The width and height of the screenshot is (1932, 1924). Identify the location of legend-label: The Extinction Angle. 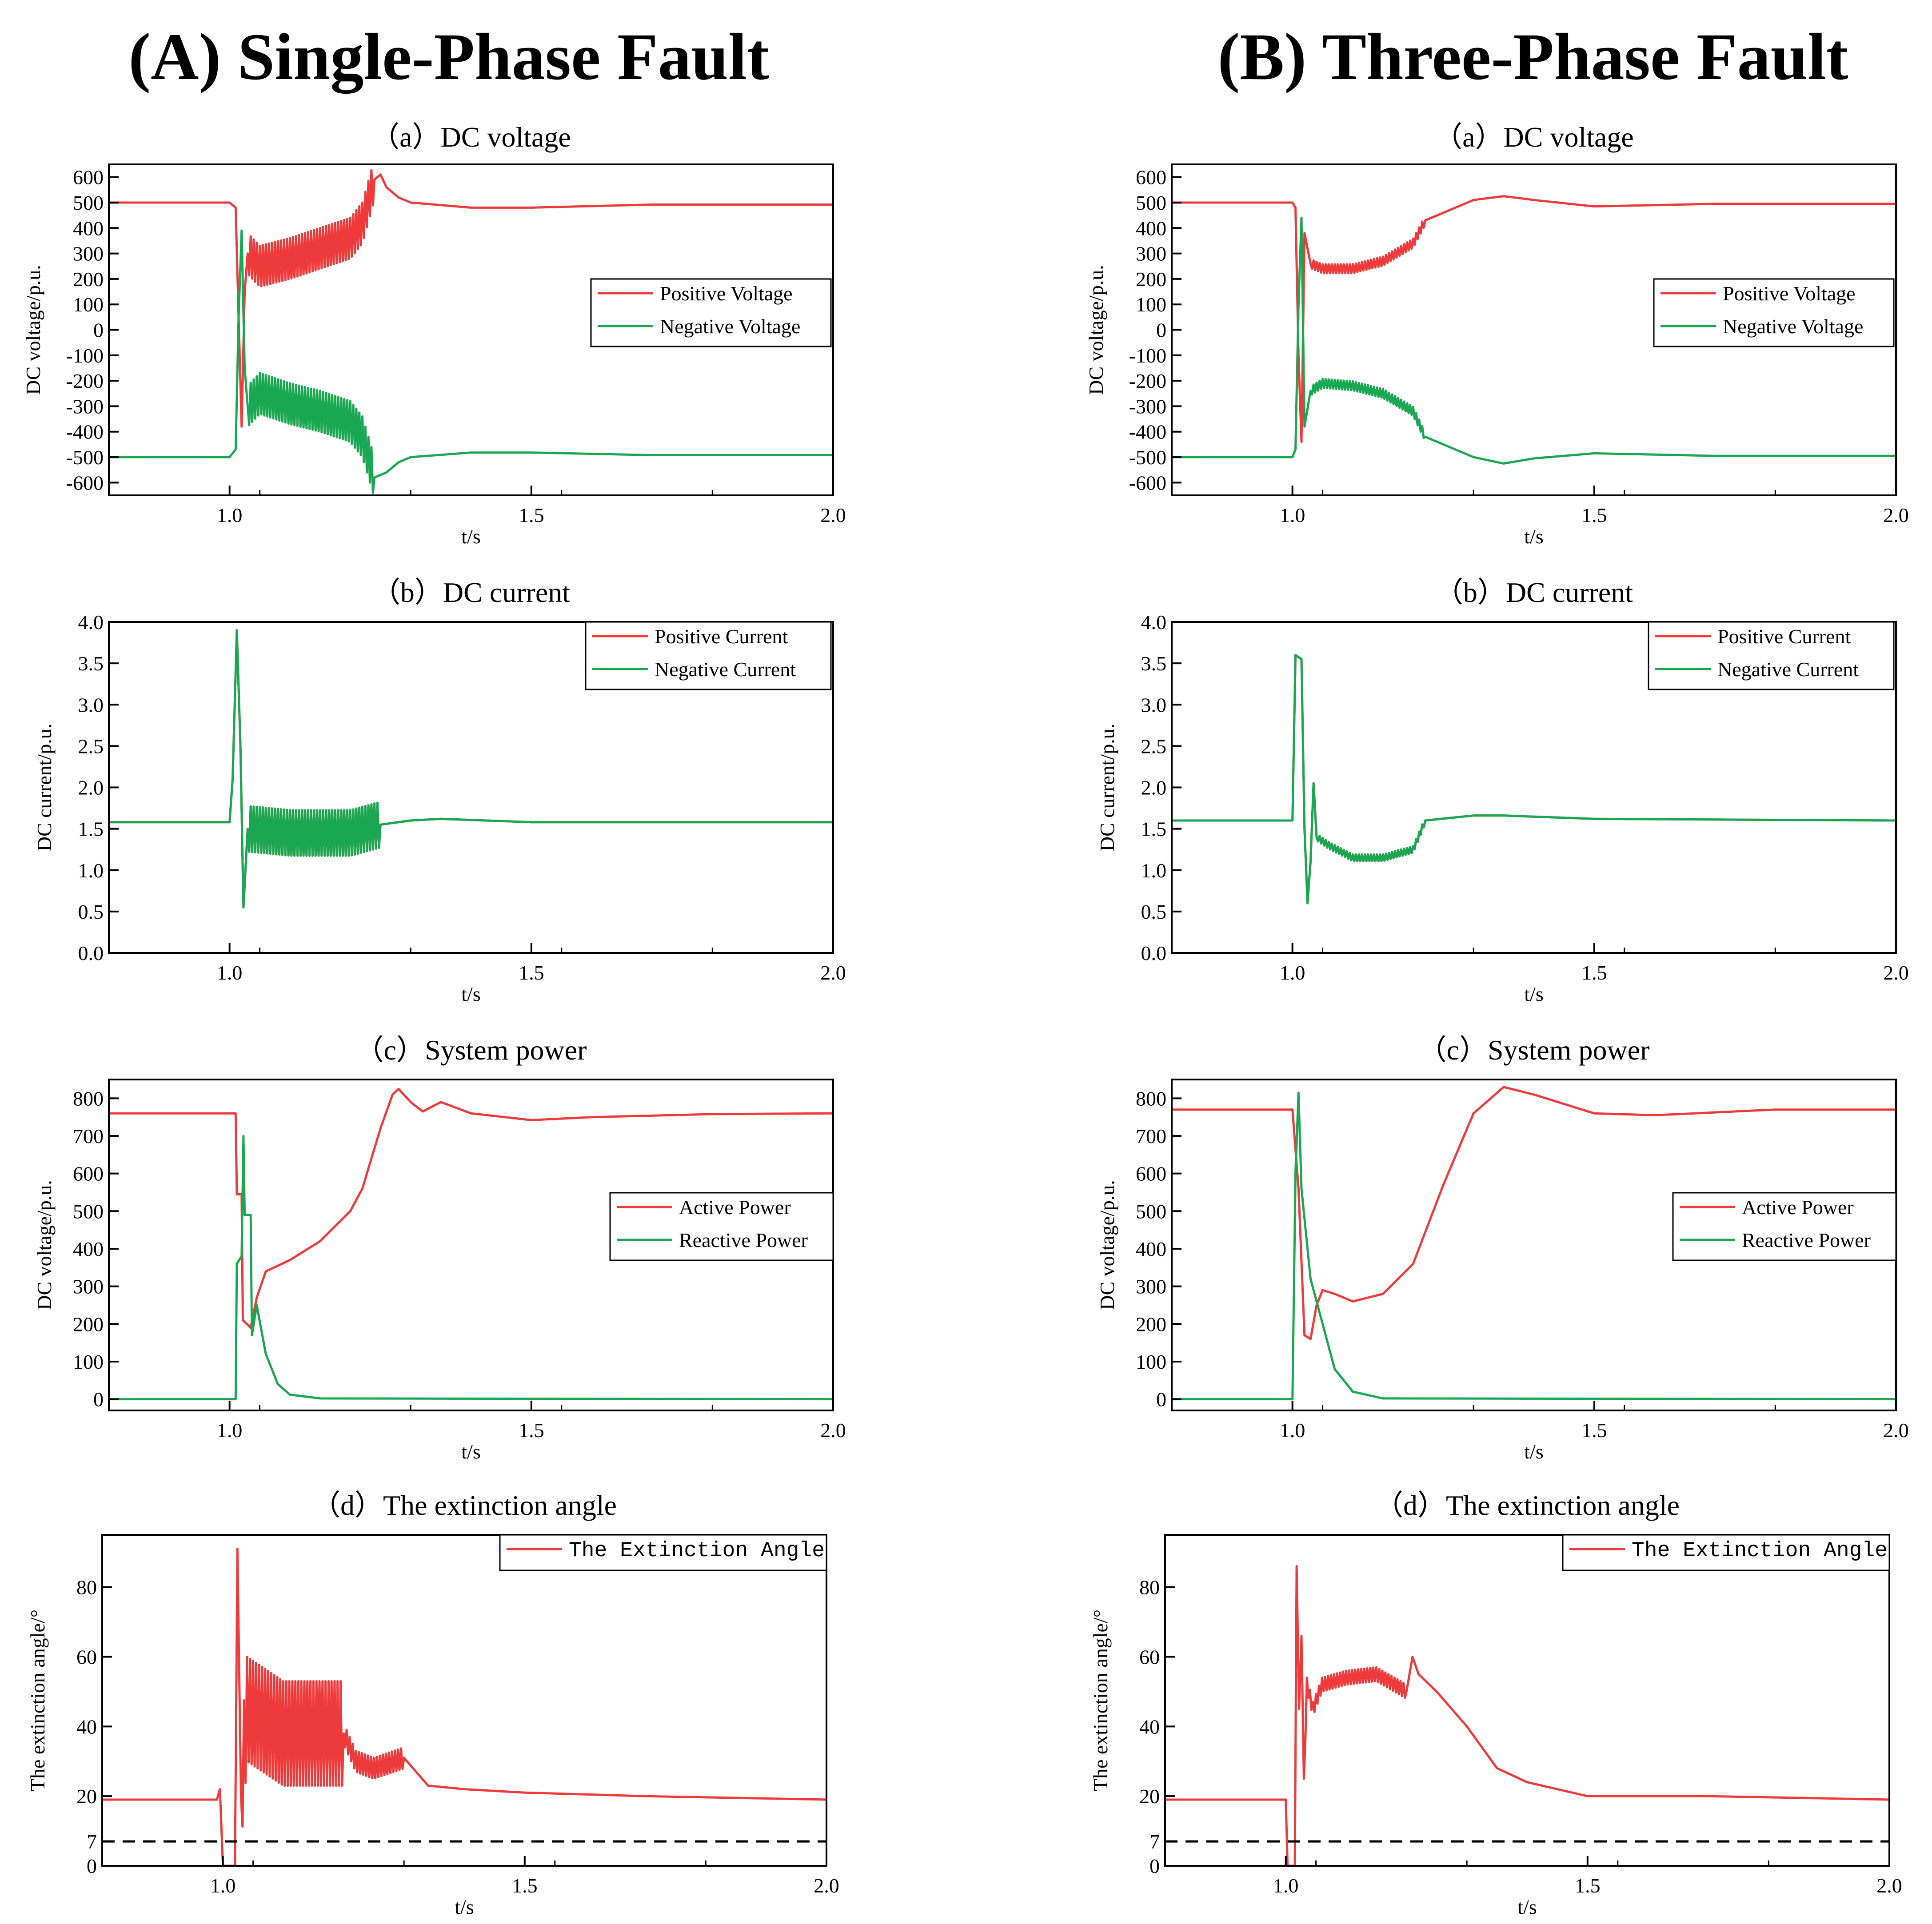
(1760, 1551).